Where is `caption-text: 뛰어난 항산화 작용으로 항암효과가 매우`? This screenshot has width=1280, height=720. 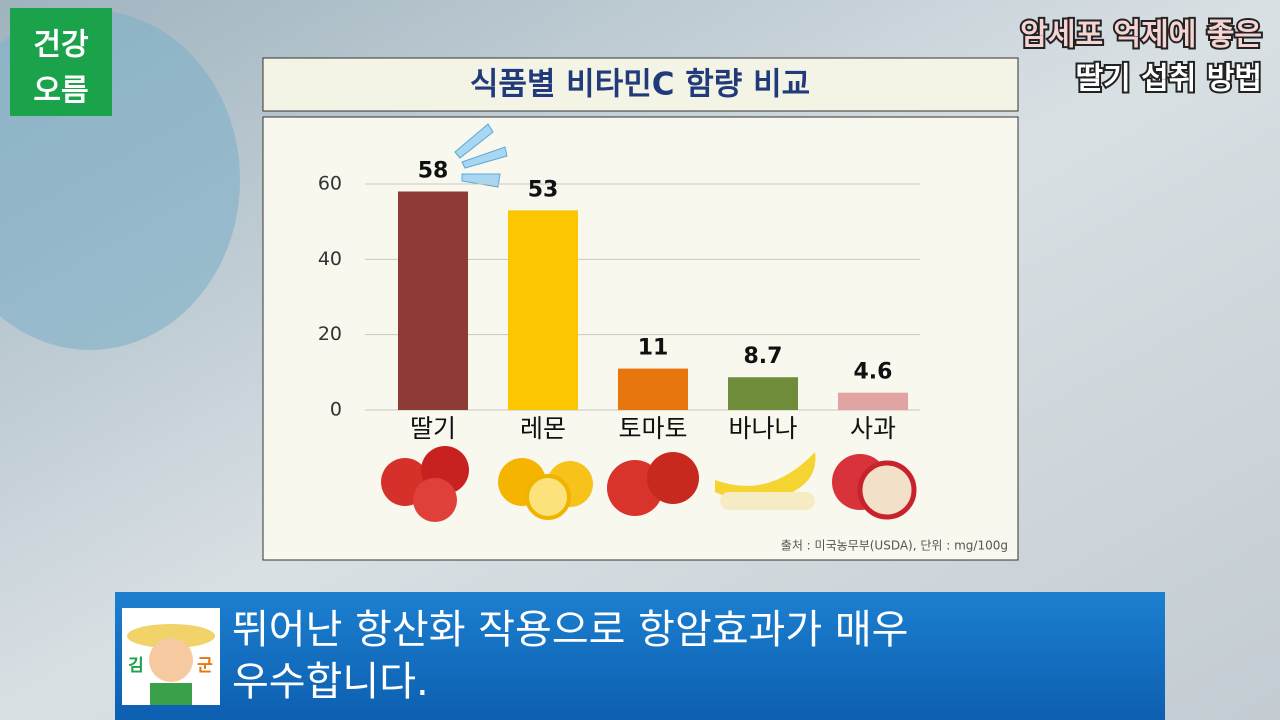
caption-text: 뛰어난 항산화 작용으로 항암효과가 매우 is located at coordinates (570, 630).